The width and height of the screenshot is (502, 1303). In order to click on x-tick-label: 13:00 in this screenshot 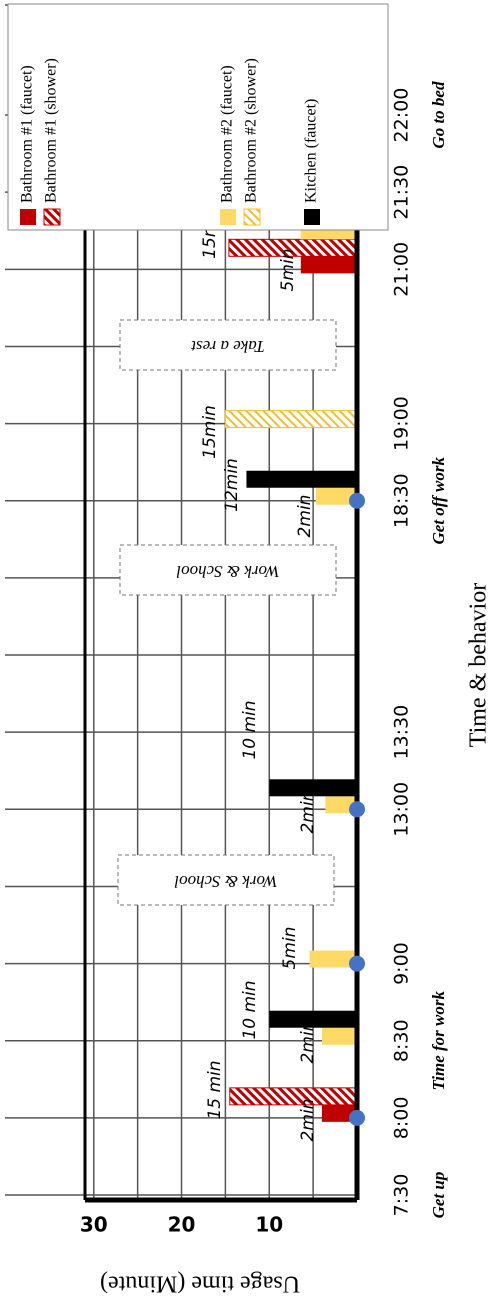, I will do `click(402, 809)`.